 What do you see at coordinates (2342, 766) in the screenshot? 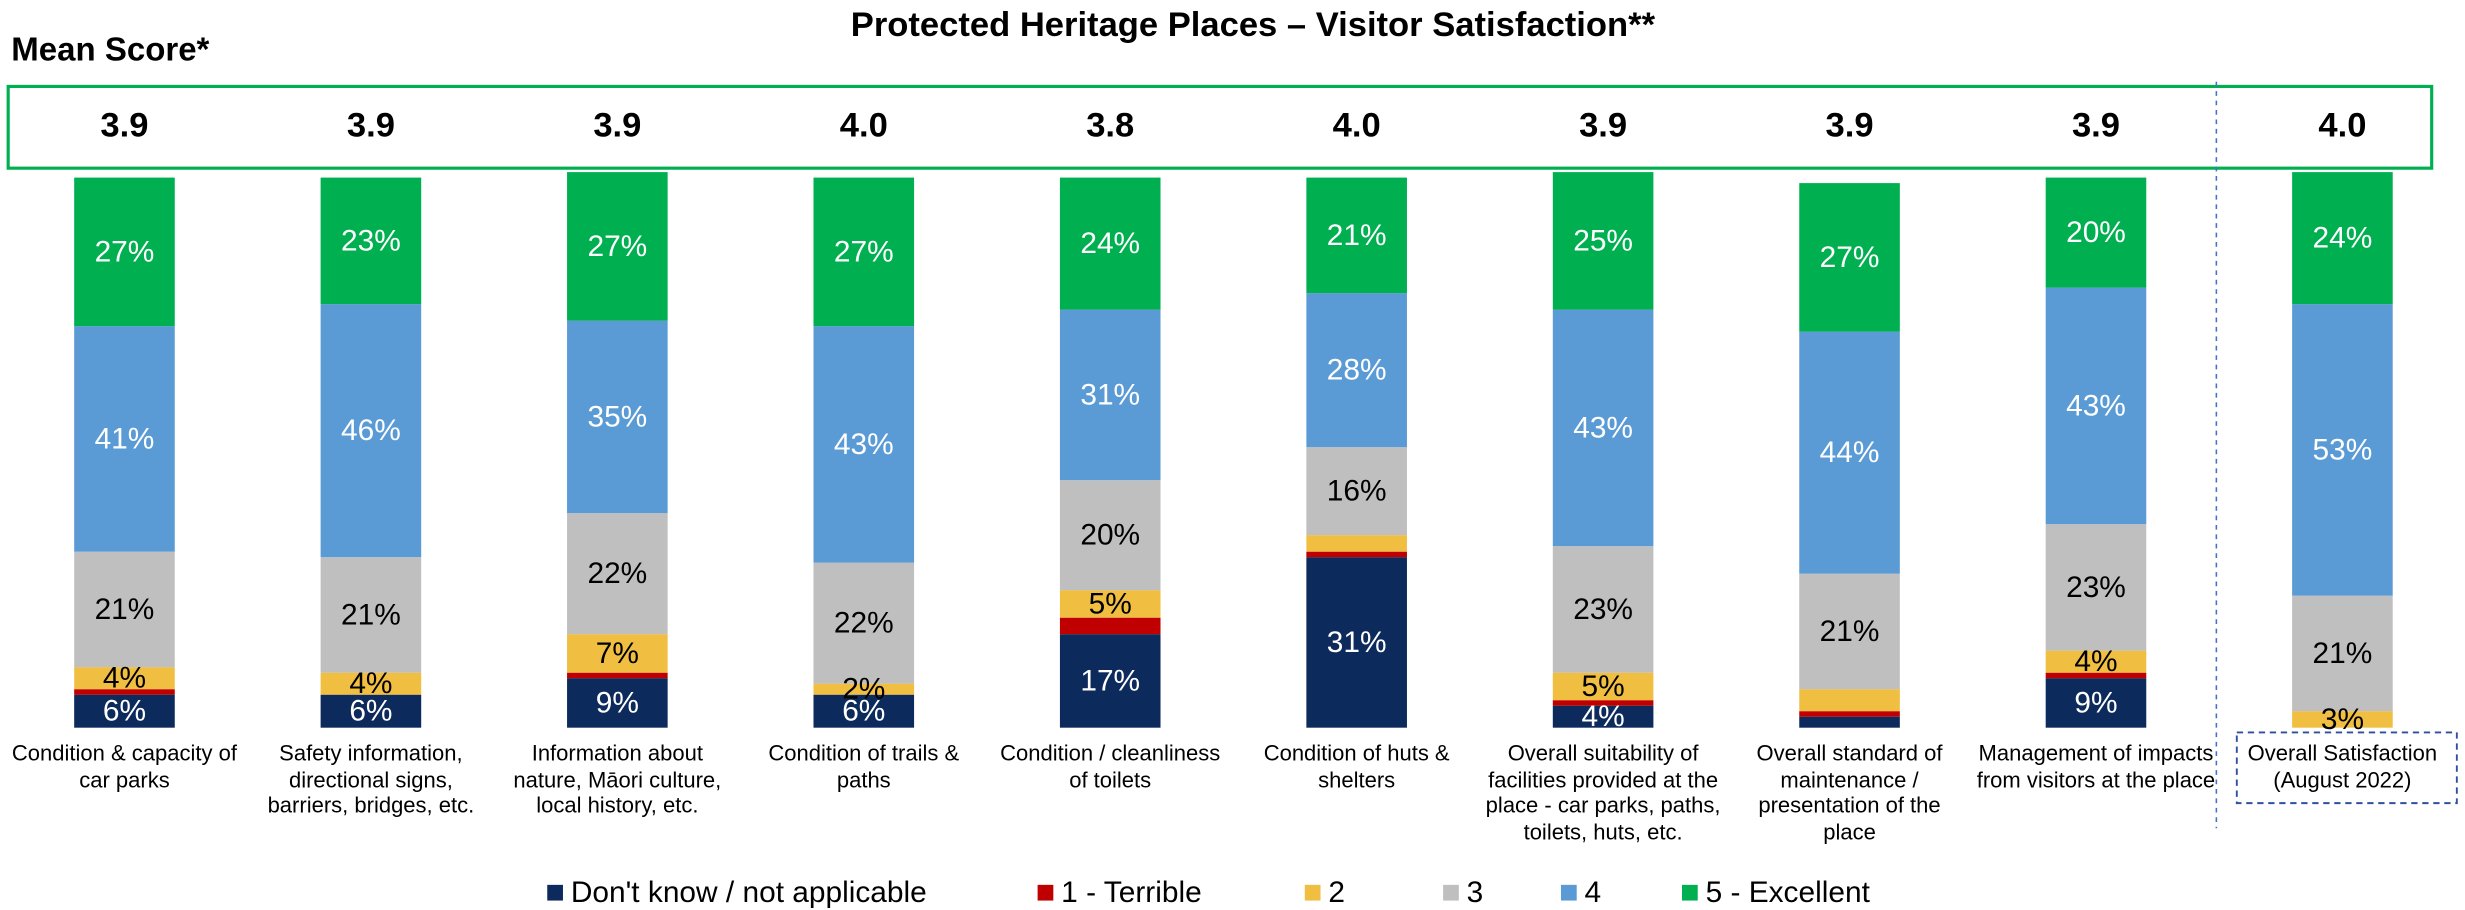
I see `x-tick-label: Overall Satisfaction (August 2022)` at bounding box center [2342, 766].